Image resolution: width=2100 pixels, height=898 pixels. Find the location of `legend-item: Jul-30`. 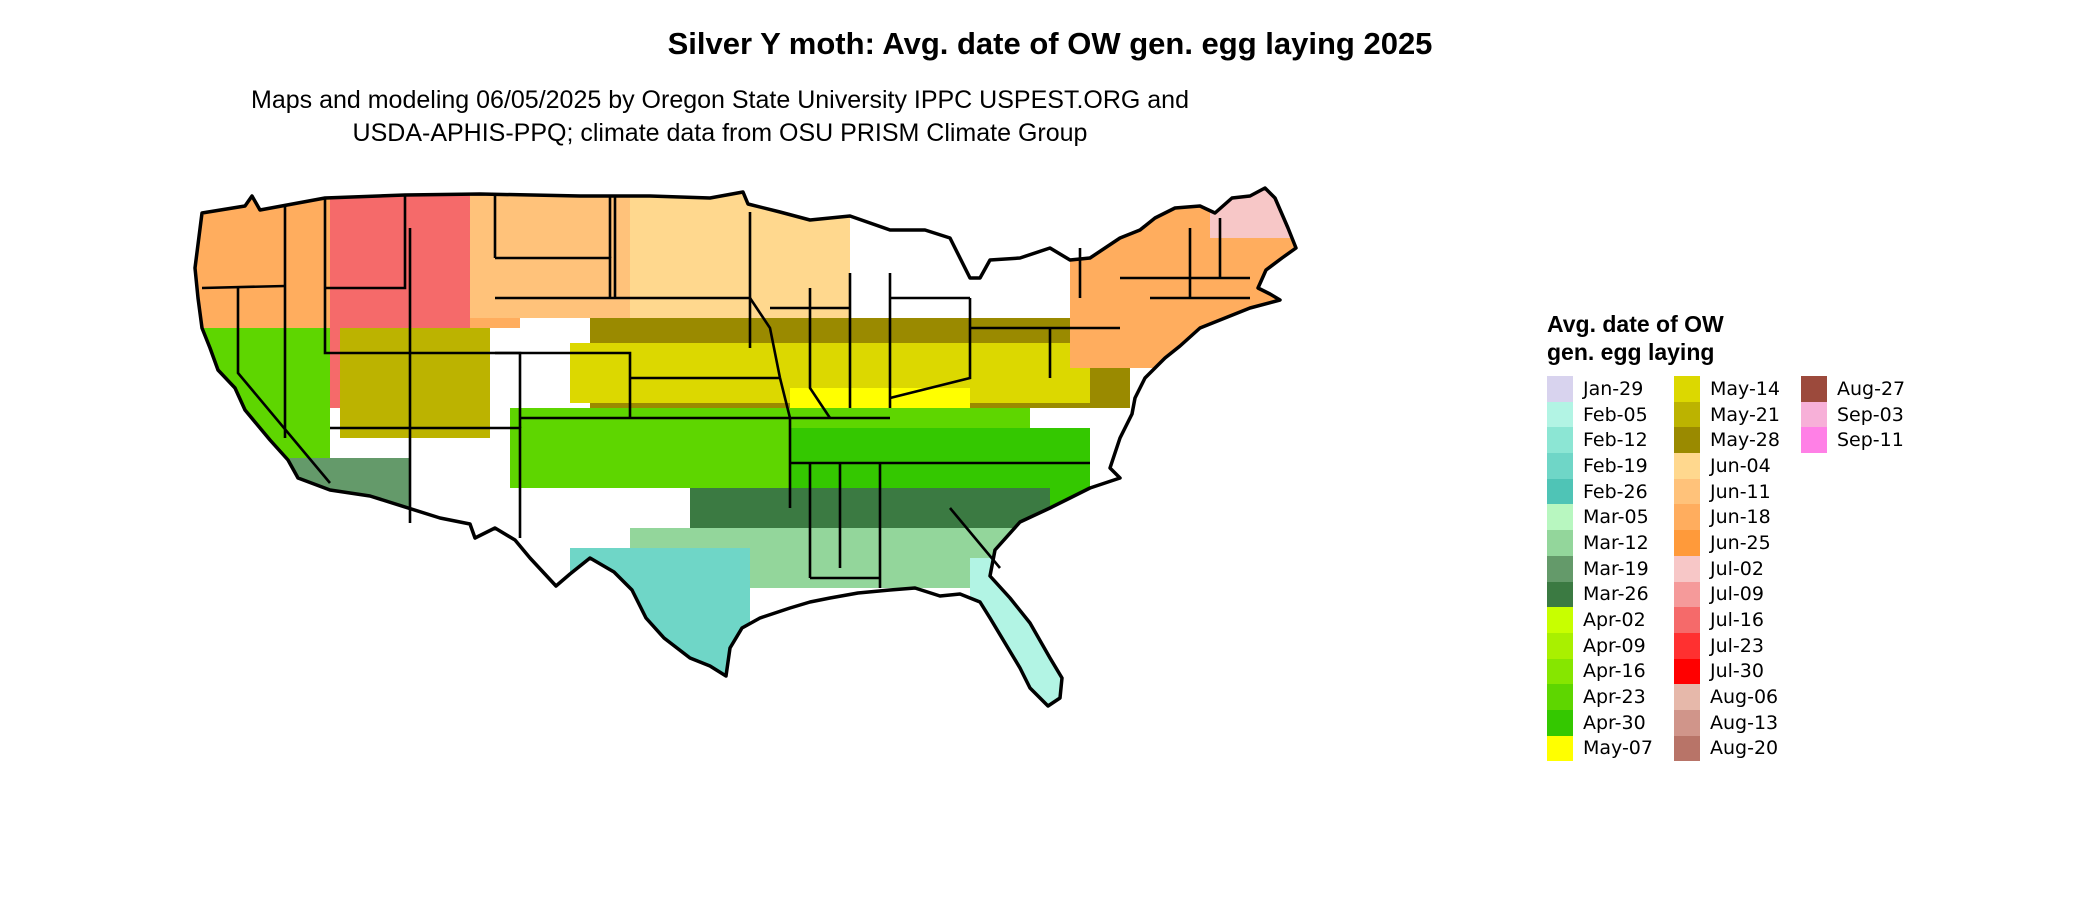

legend-item: Jul-30 is located at coordinates (1727, 671).